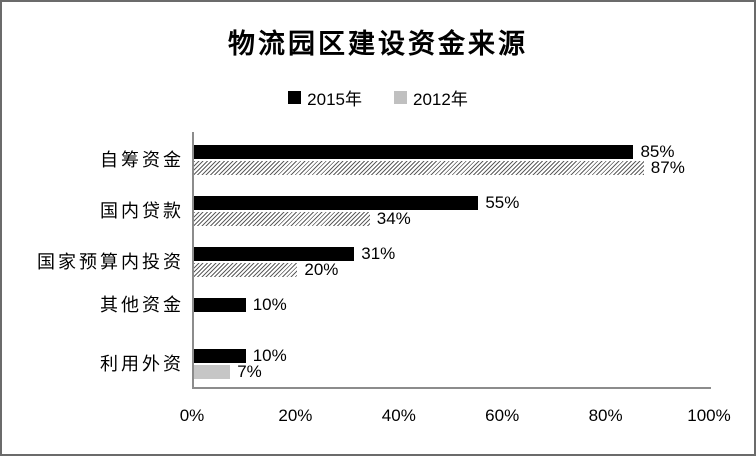  Describe the element at coordinates (657, 151) in the screenshot. I see `value-label-2015-0: 85%` at that location.